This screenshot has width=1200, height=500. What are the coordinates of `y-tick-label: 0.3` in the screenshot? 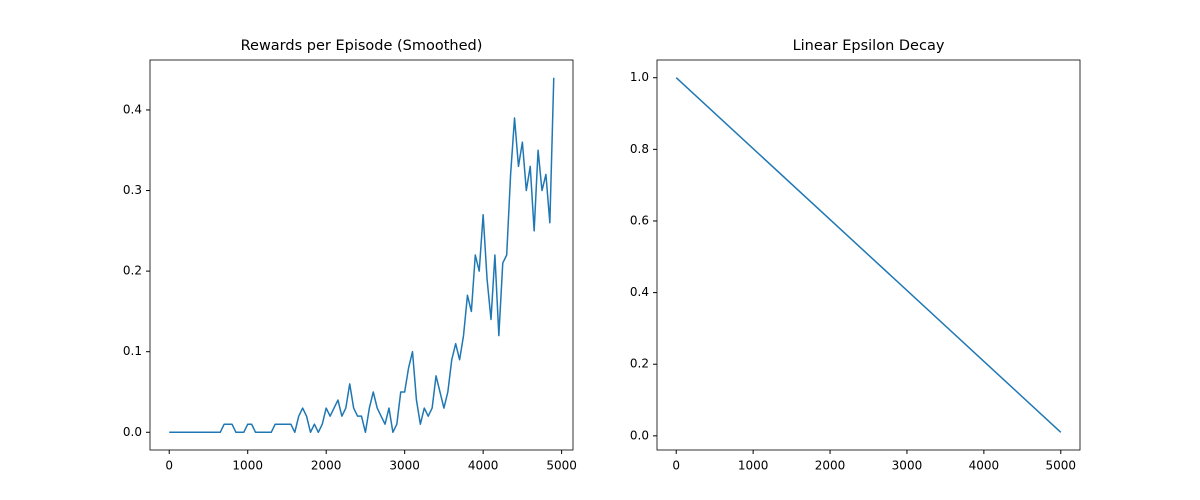 It's located at (132, 190).